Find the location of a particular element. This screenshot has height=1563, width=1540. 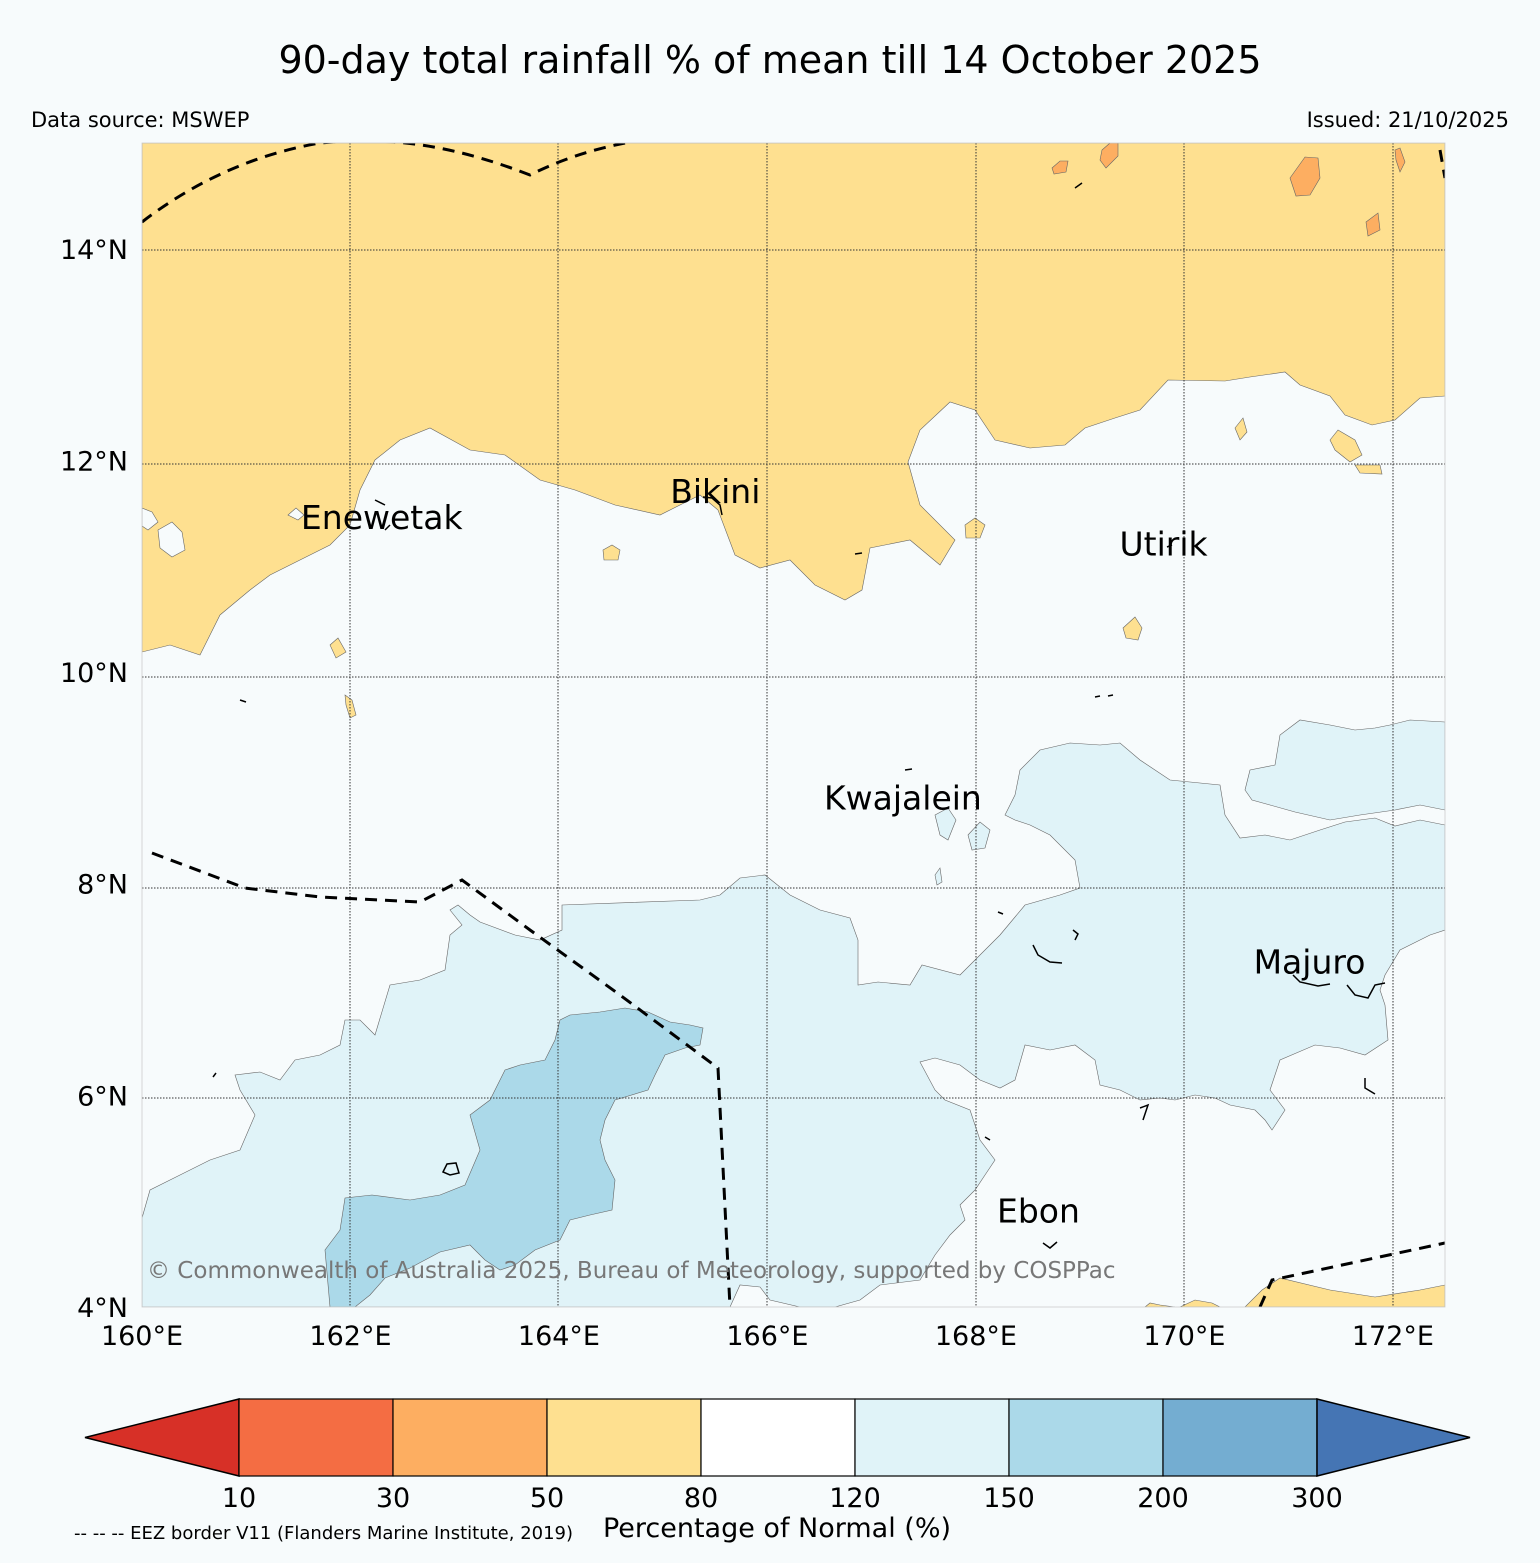

colorbar-tick-label: 300 is located at coordinates (1317, 1498).